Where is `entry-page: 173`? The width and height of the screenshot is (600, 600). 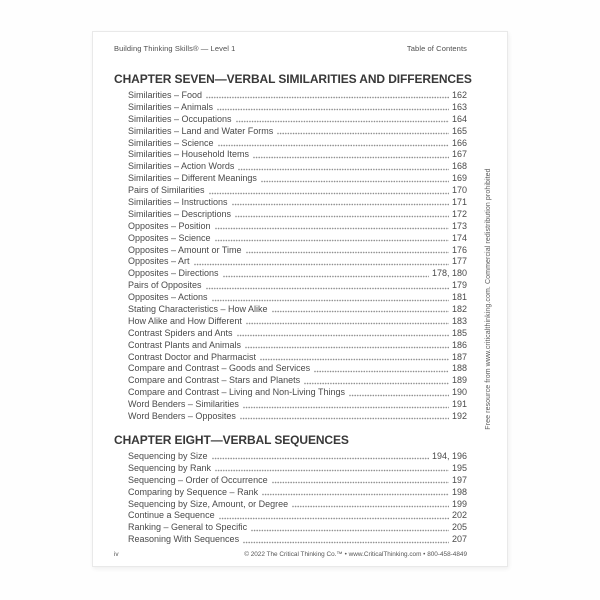 entry-page: 173 is located at coordinates (459, 225).